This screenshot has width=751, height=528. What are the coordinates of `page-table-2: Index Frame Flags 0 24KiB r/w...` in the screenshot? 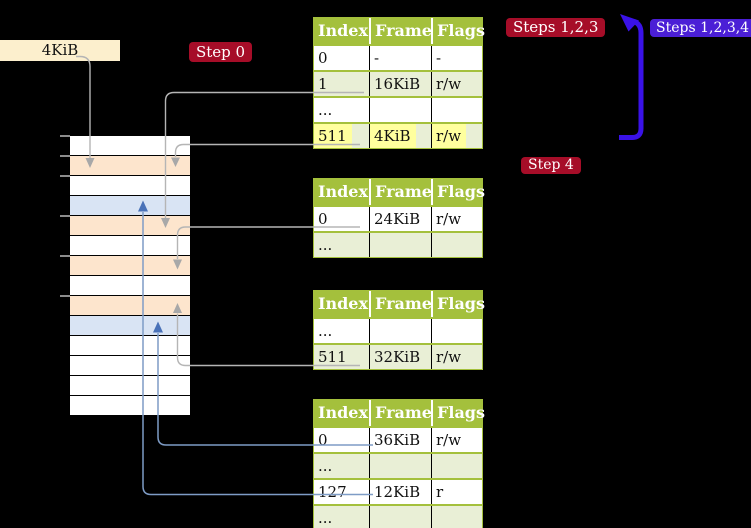 It's located at (399, 218).